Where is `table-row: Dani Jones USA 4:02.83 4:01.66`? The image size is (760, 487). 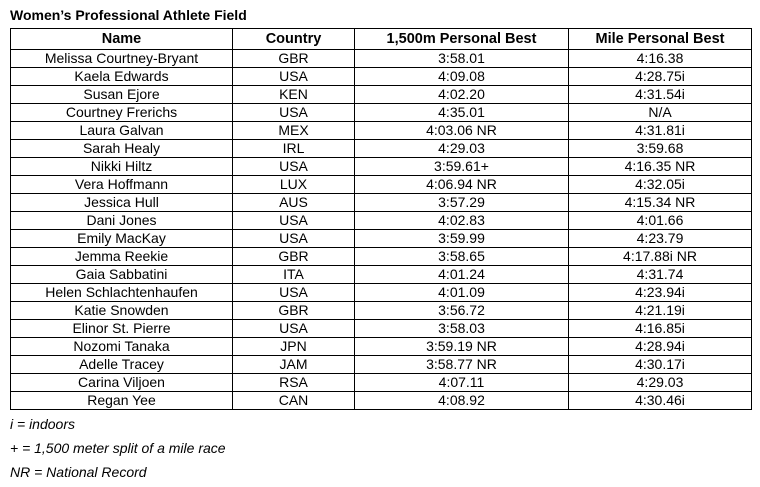 table-row: Dani Jones USA 4:02.83 4:01.66 is located at coordinates (381, 220).